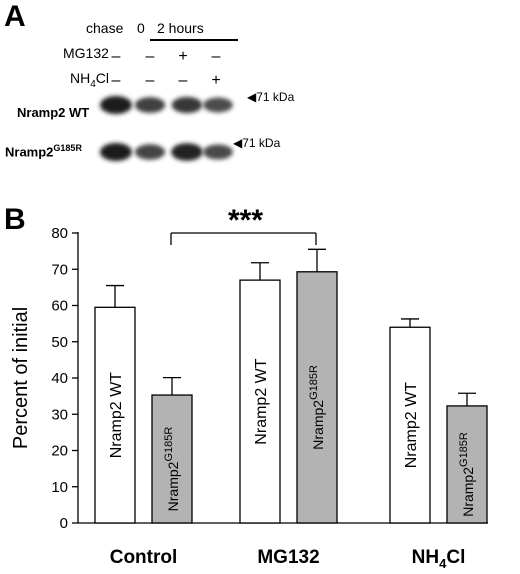 The height and width of the screenshot is (574, 520). What do you see at coordinates (439, 559) in the screenshot?
I see `x-category-label: NH4Cl` at bounding box center [439, 559].